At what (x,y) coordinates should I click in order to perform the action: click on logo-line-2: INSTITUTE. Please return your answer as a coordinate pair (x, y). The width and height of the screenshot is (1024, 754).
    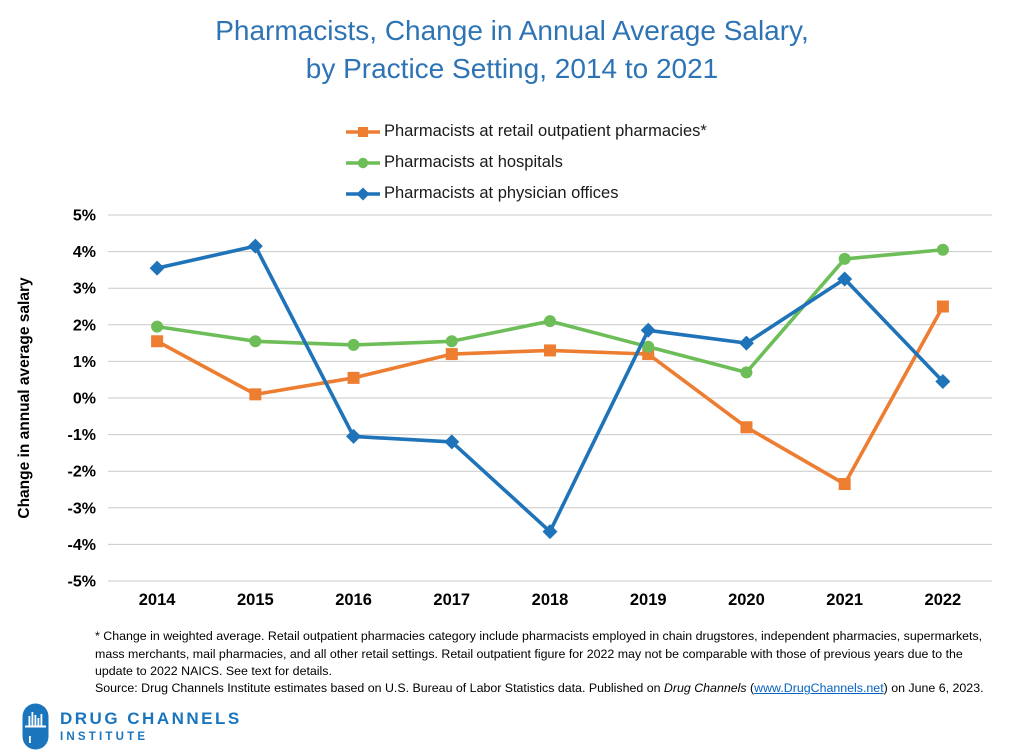
    Looking at the image, I should click on (104, 736).